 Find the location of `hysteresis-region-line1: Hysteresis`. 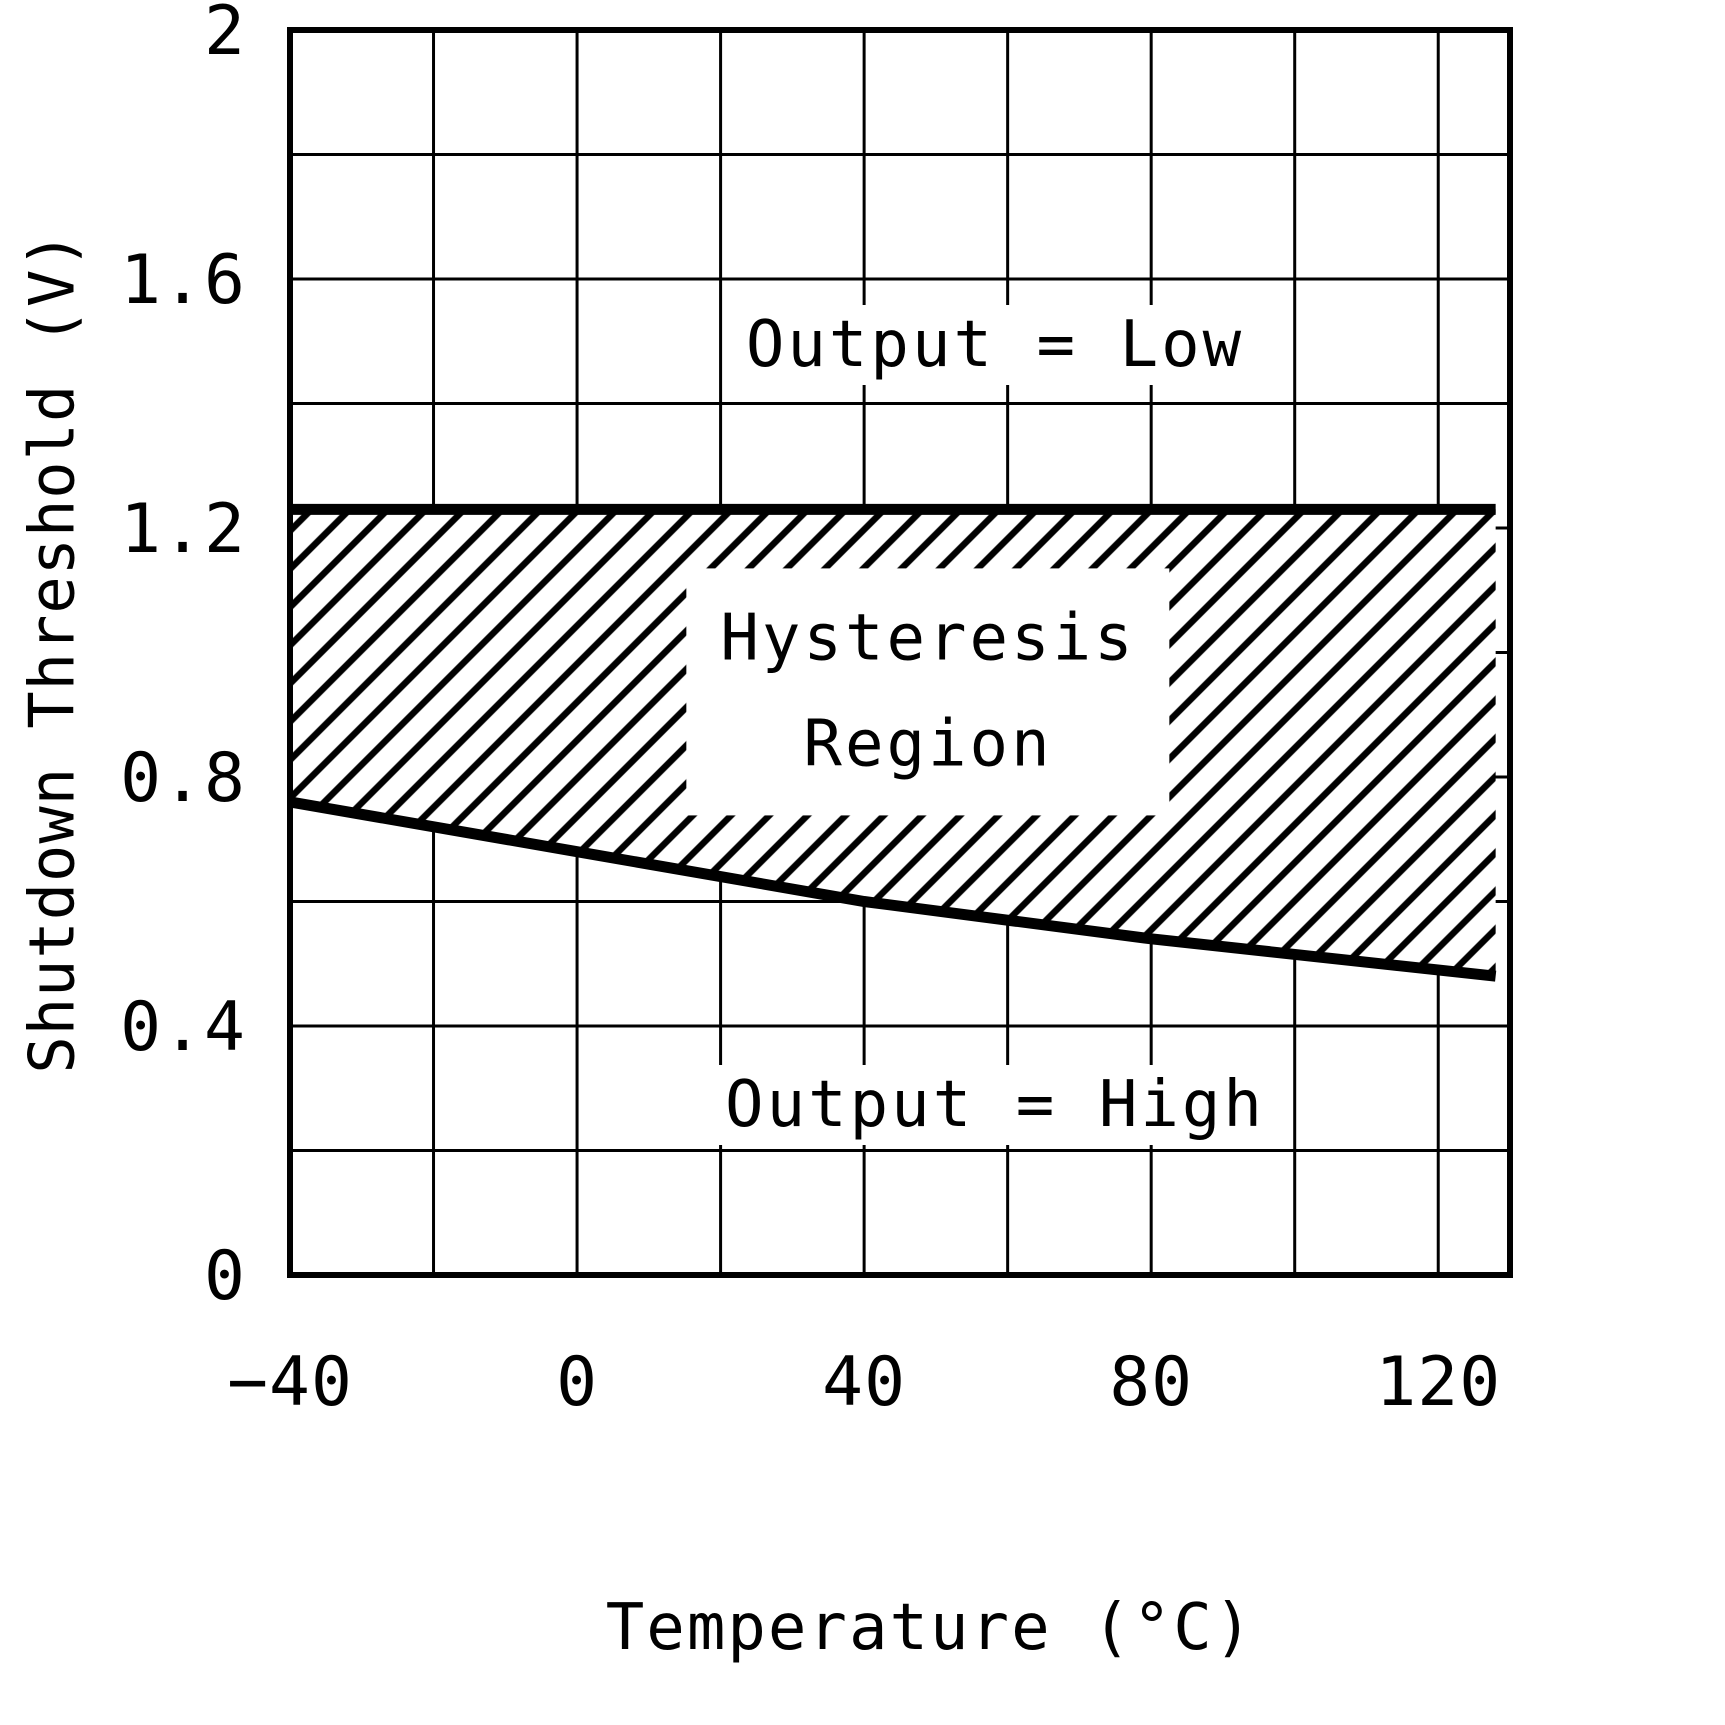

hysteresis-region-line1: Hysteresis is located at coordinates (928, 638).